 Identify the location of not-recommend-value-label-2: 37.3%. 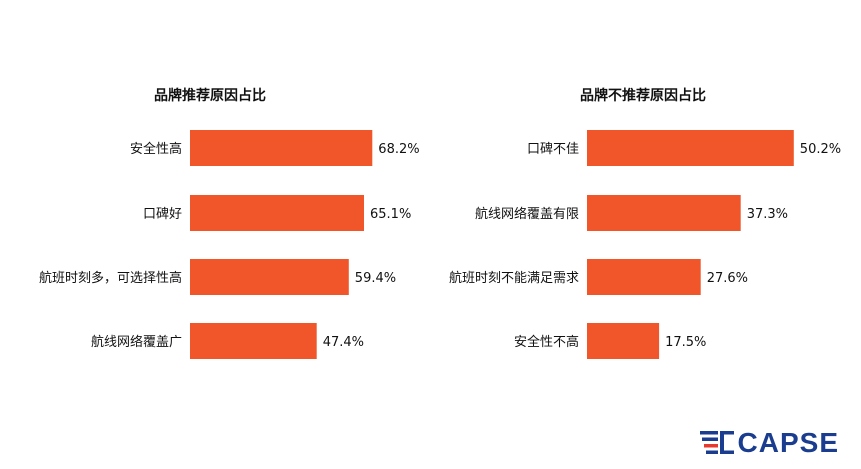
(767, 214).